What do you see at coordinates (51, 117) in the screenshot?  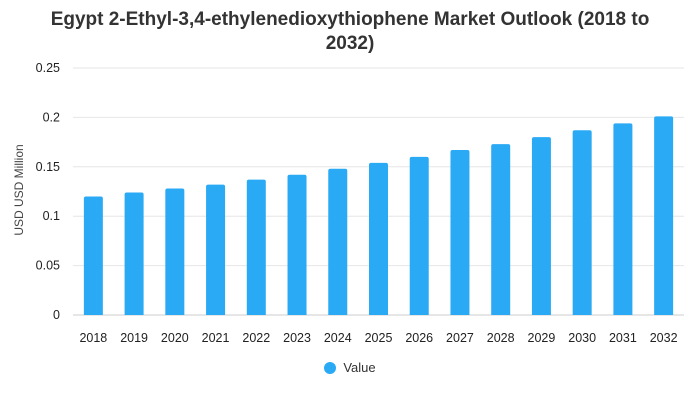 I see `y-tick-label: 0.2` at bounding box center [51, 117].